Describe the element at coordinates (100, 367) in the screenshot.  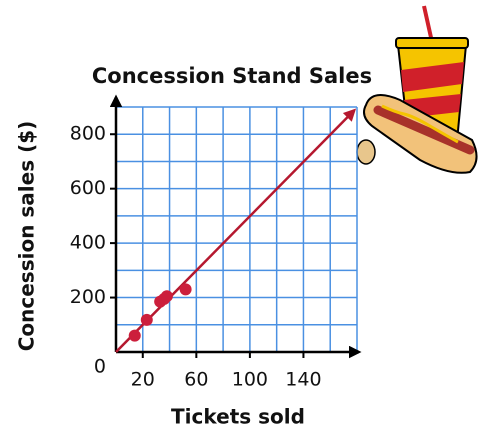
I see `x-tick-label: 0` at that location.